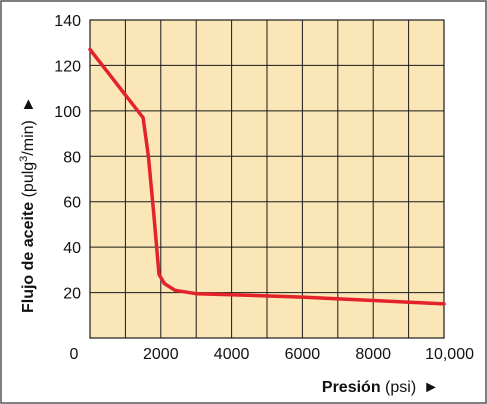 The height and width of the screenshot is (404, 487). Describe the element at coordinates (161, 354) in the screenshot. I see `x-tick-label: 2000` at that location.